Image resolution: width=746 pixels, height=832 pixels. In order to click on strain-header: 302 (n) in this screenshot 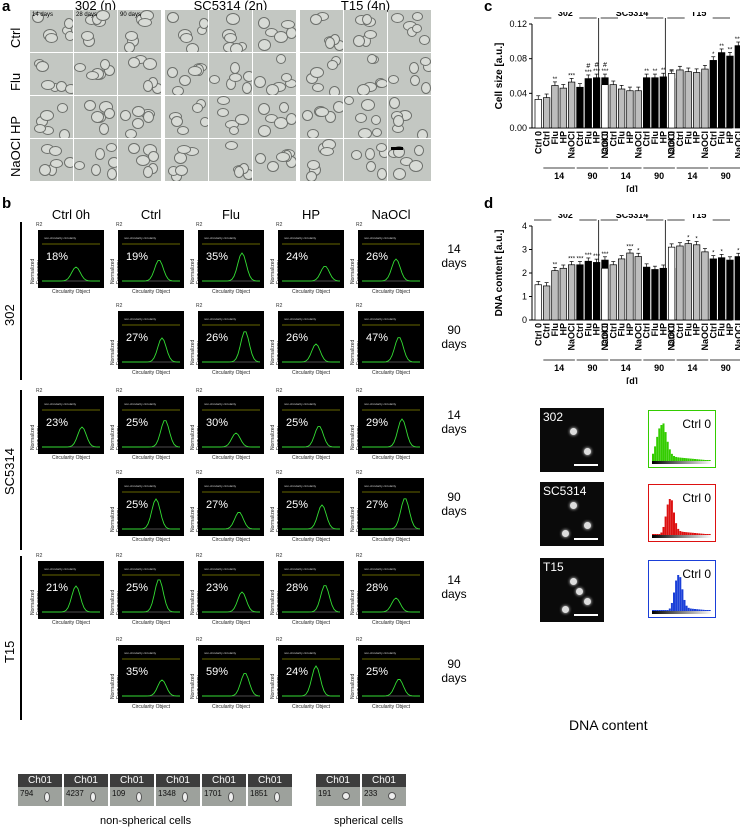, I will do `click(95, 6)`.